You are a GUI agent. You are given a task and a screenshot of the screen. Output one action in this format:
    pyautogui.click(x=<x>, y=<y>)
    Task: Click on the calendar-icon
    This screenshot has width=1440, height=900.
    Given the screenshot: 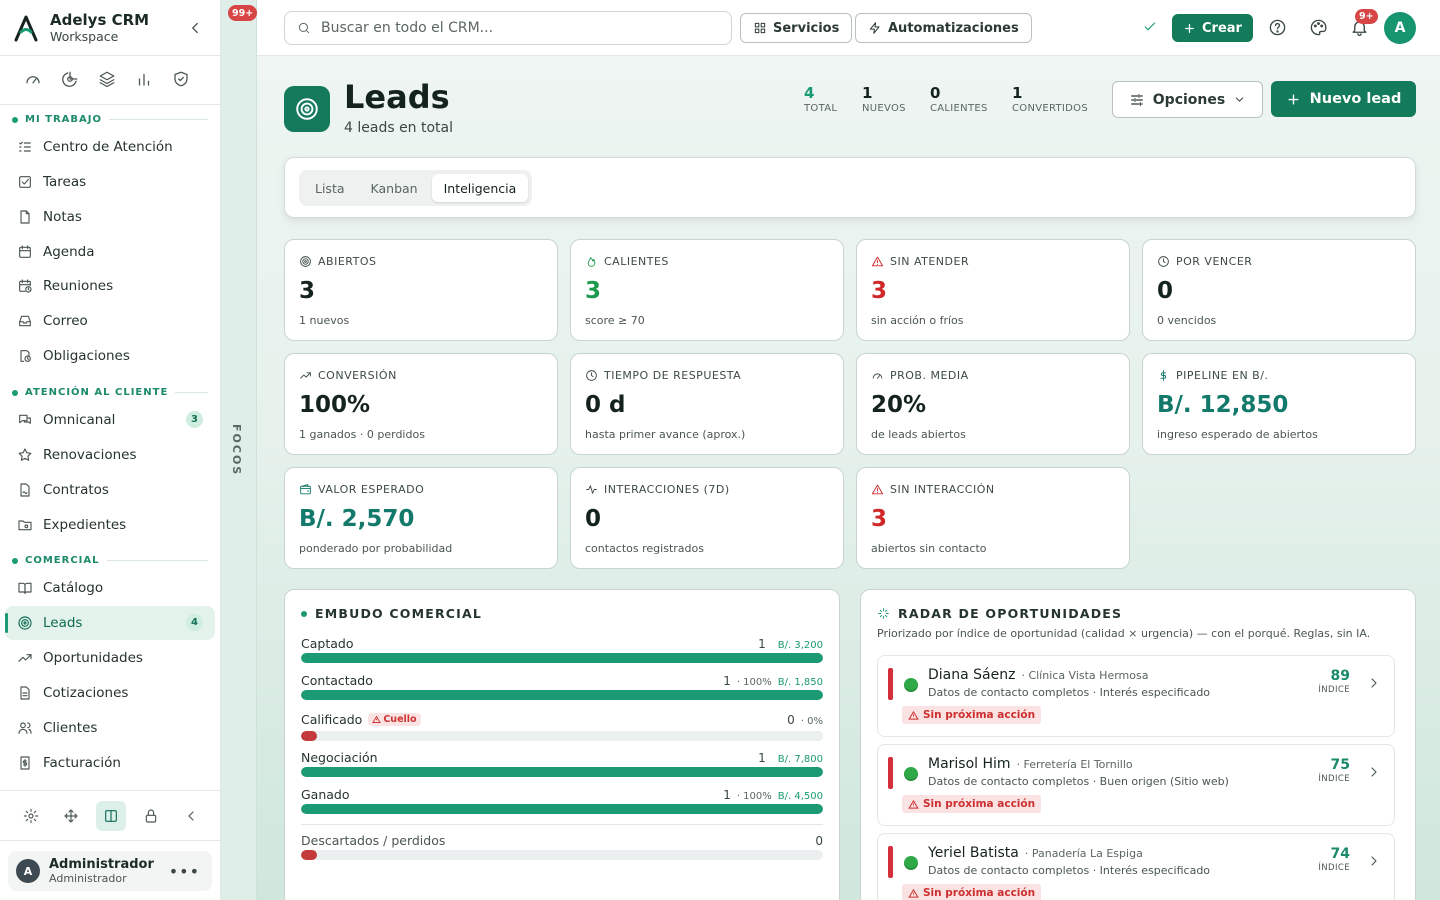 What is the action you would take?
    pyautogui.click(x=25, y=251)
    